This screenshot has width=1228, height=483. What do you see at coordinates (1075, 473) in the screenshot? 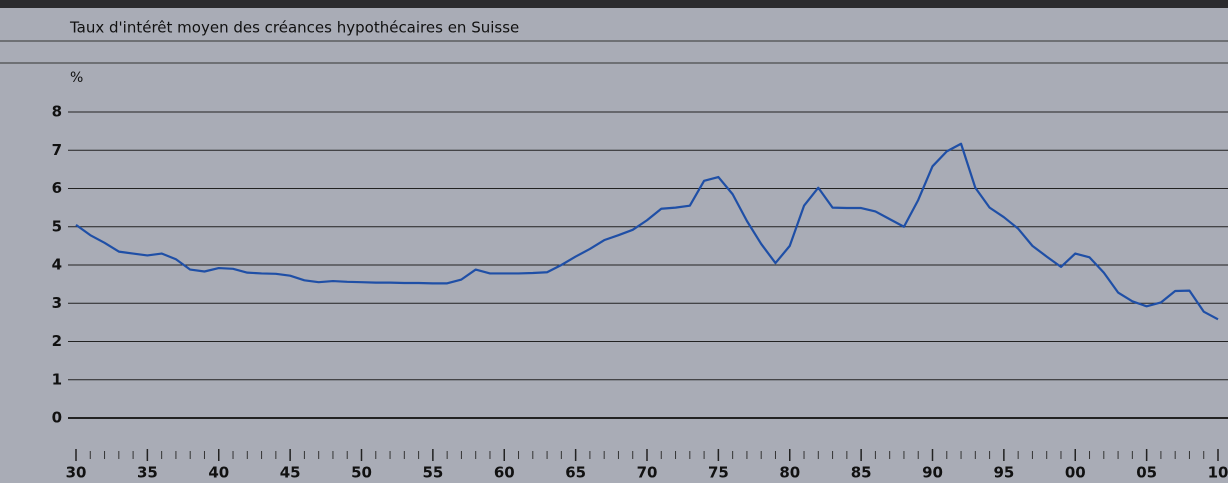
I see `x-tick-label: 00` at bounding box center [1075, 473].